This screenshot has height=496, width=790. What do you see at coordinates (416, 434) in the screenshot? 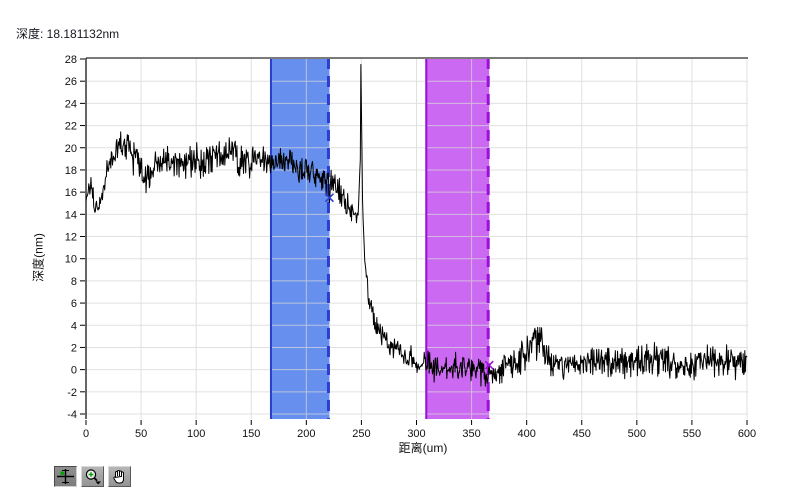
I see `x-tick-label: 300` at bounding box center [416, 434].